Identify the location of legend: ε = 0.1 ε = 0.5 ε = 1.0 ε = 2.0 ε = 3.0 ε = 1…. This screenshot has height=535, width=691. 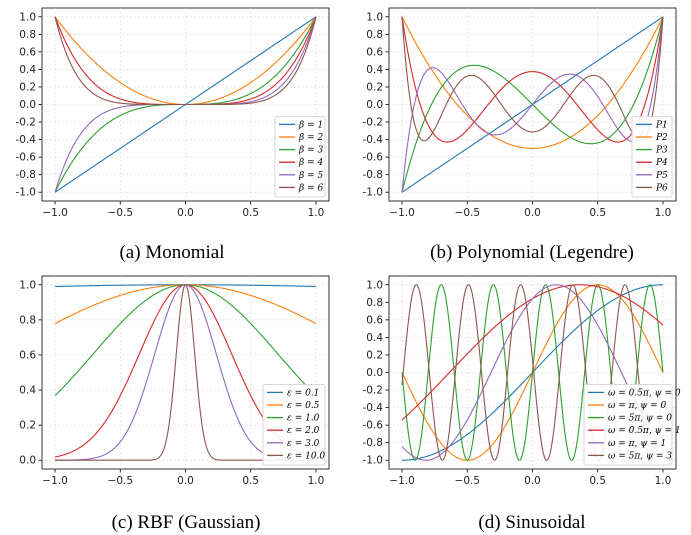
(293, 424).